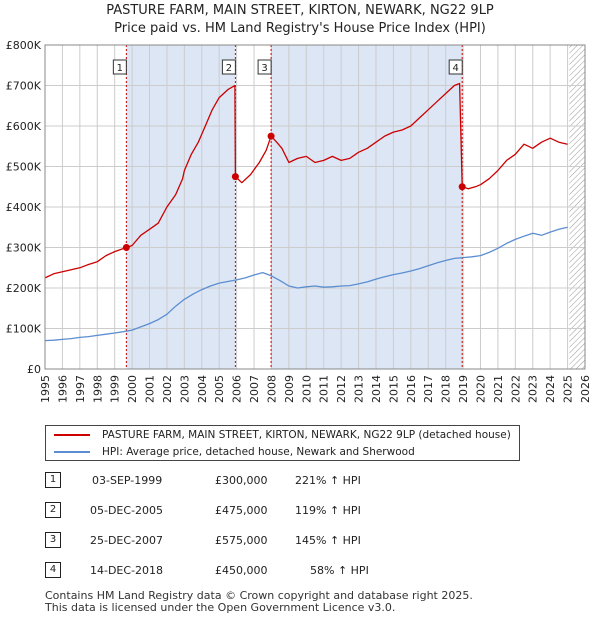 Image resolution: width=600 pixels, height=620 pixels. I want to click on x-tick-label: 2019, so click(463, 389).